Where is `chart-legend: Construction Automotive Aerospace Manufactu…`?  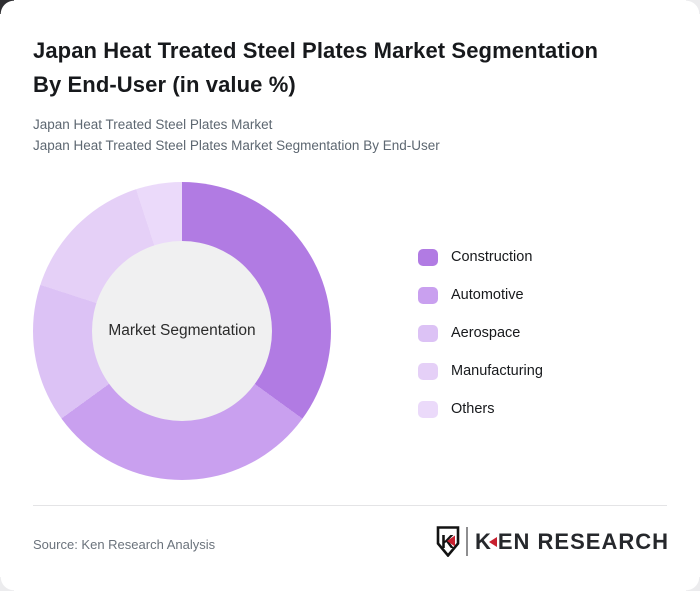 chart-legend: Construction Automotive Aerospace Manufactu… is located at coordinates (480, 333).